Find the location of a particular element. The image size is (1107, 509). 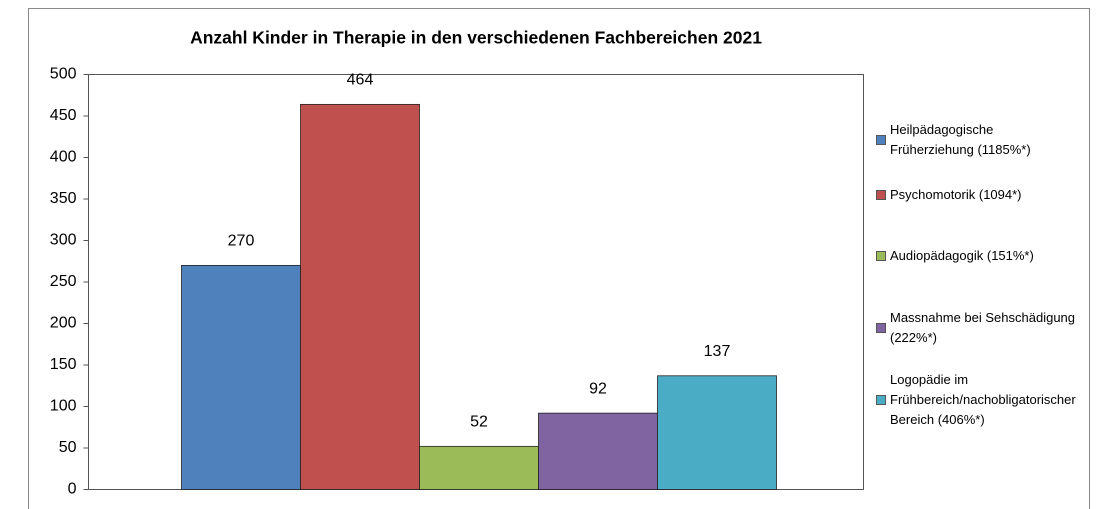

y-tick-label: 350 is located at coordinates (63, 198).